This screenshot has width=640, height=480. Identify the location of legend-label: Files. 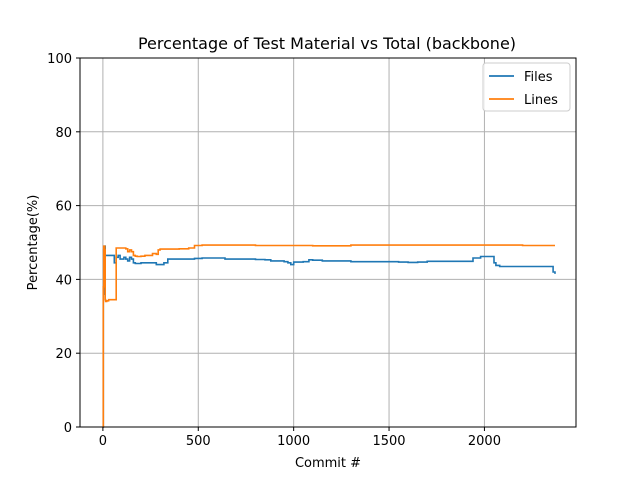
(538, 77).